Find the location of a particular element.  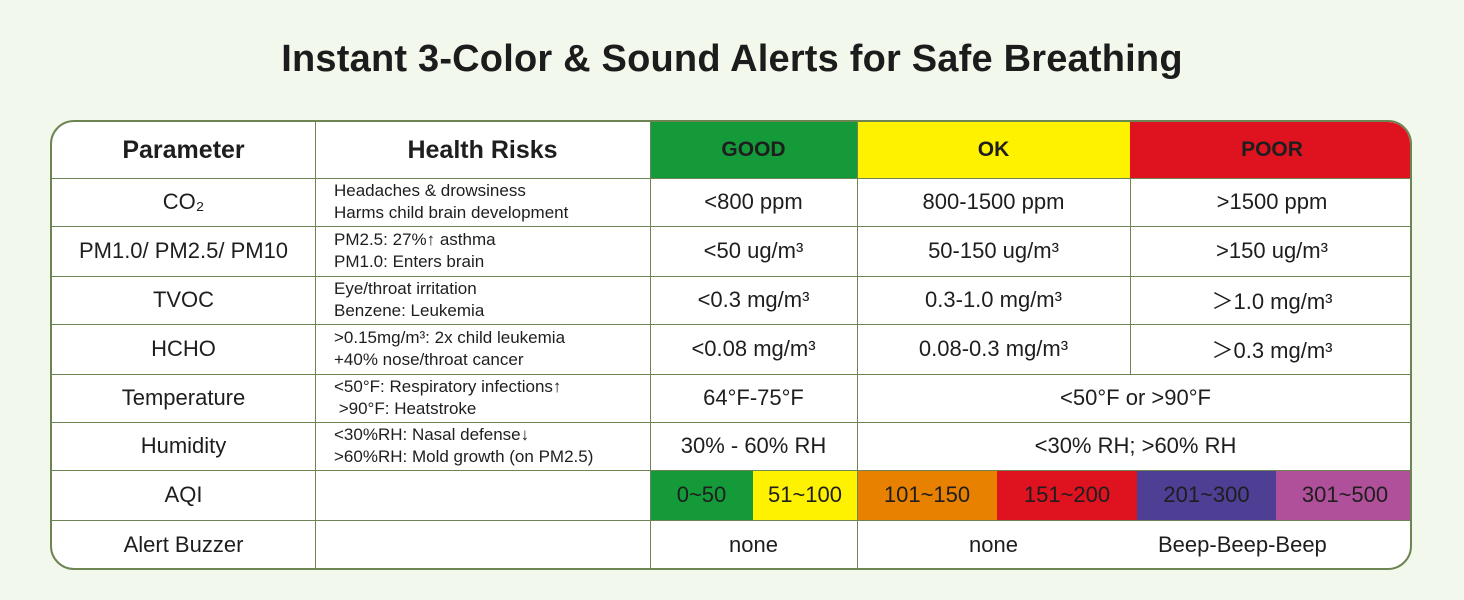

buzzer-ok: none is located at coordinates (993, 544).